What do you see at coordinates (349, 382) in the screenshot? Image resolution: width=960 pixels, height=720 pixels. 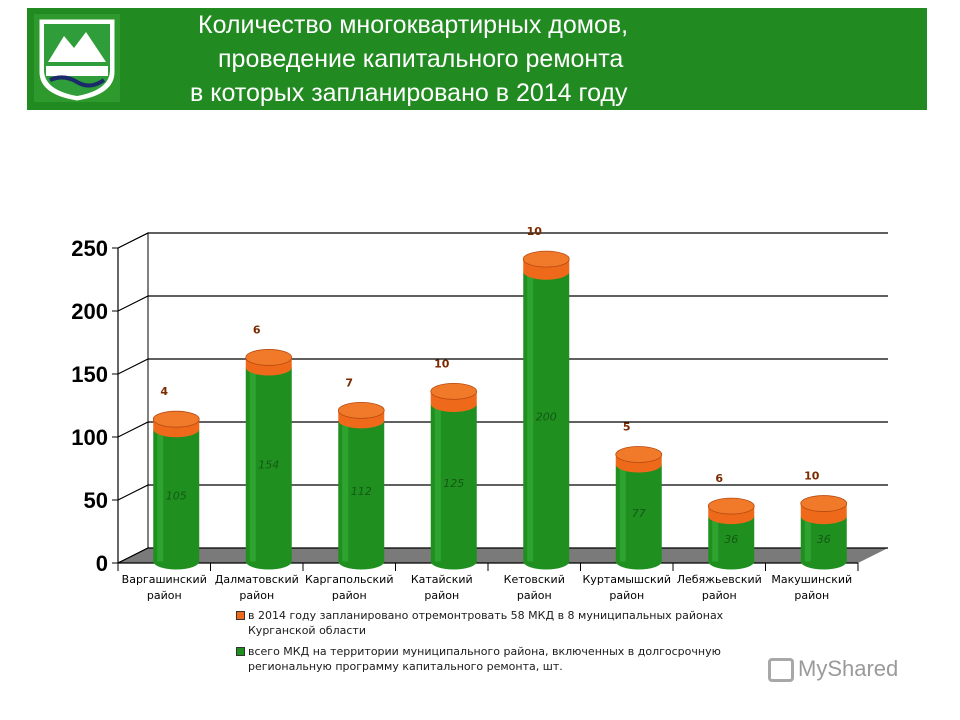 I see `data-label-planned: 7` at bounding box center [349, 382].